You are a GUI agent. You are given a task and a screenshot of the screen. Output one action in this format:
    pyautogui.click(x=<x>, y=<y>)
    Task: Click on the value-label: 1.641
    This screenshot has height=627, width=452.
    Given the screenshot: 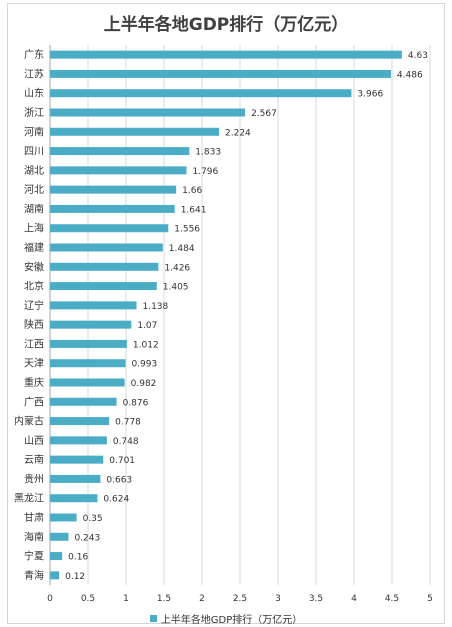 What is the action you would take?
    pyautogui.click(x=194, y=210)
    